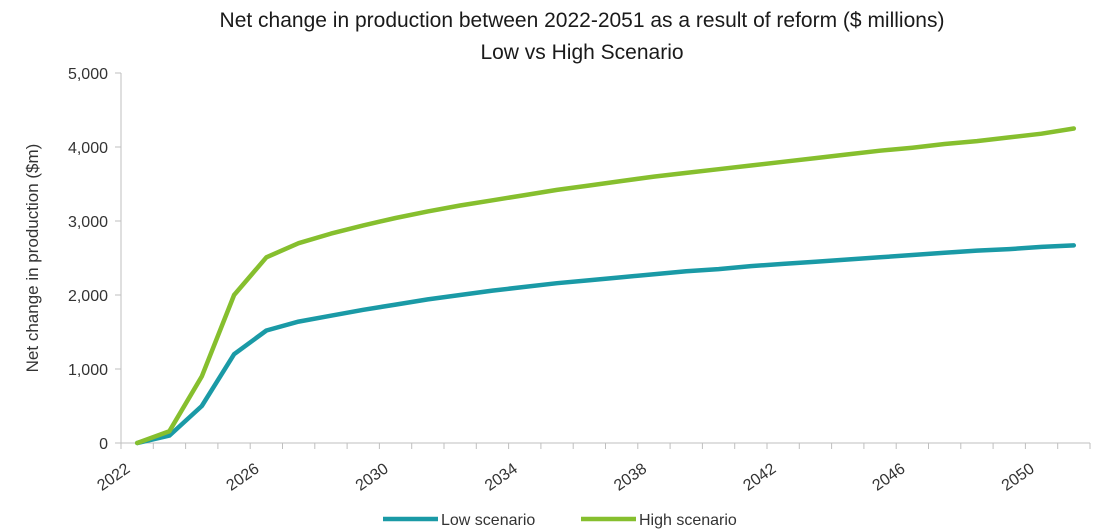 The width and height of the screenshot is (1099, 531). What do you see at coordinates (88, 222) in the screenshot?
I see `y-tick-label: 3,000` at bounding box center [88, 222].